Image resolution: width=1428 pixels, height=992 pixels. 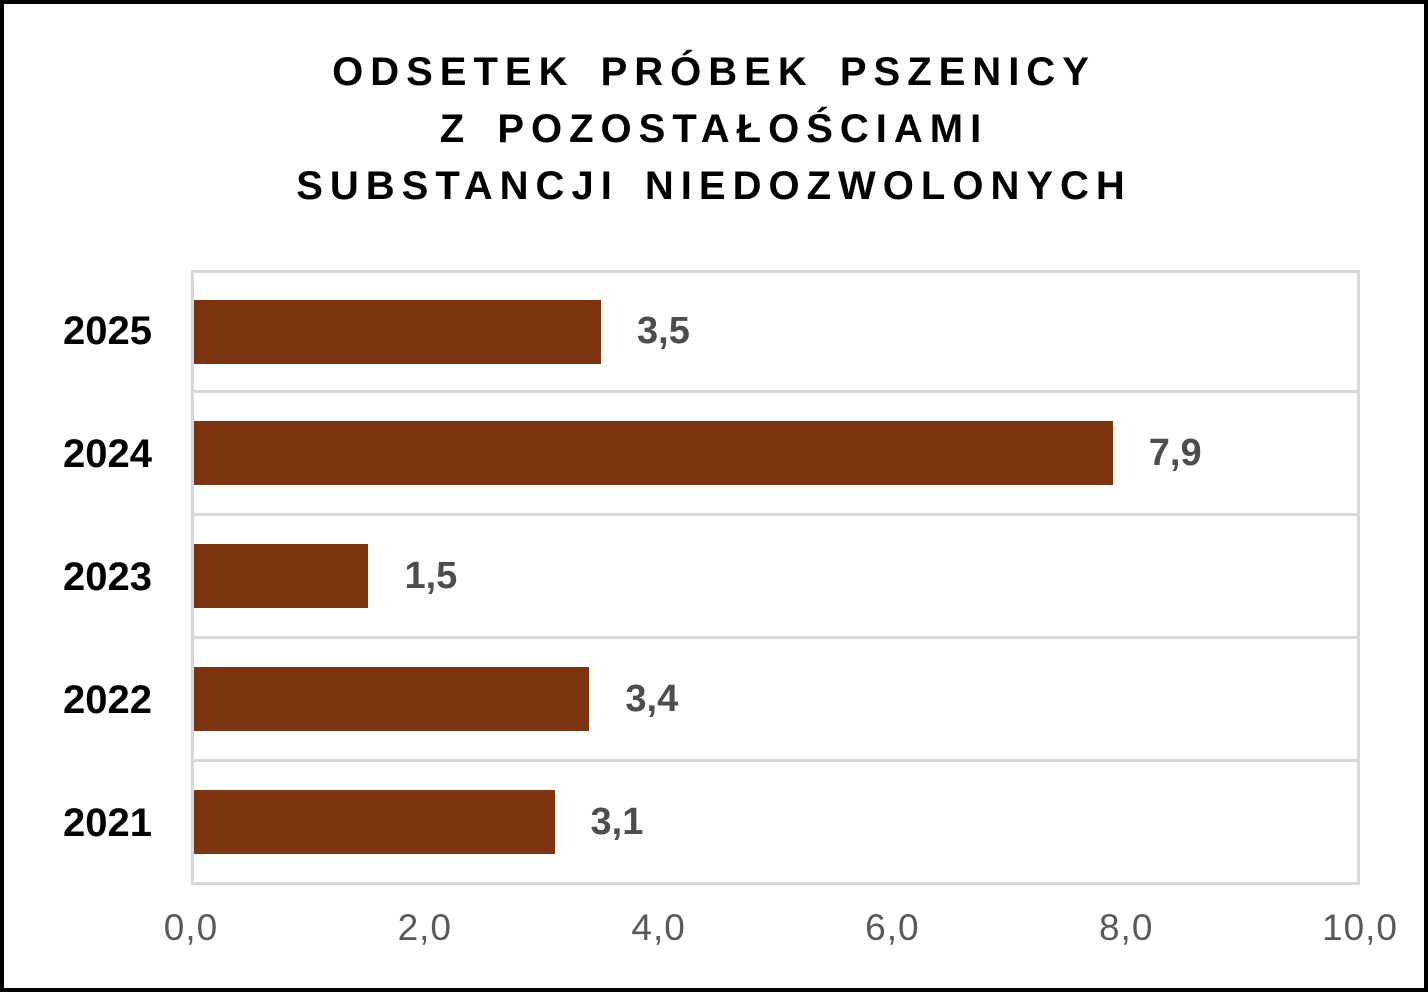 I want to click on category-label: 2022, so click(x=107, y=700).